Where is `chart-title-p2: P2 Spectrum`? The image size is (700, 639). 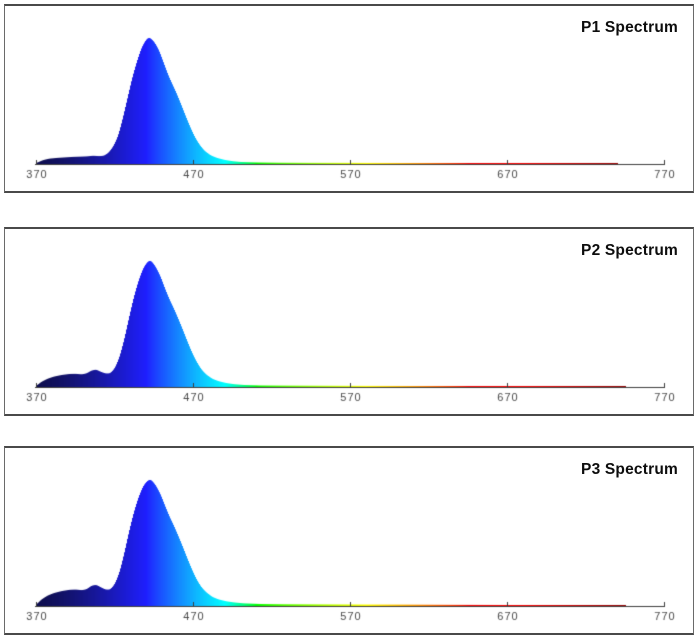
chart-title-p2: P2 Spectrum is located at coordinates (629, 250).